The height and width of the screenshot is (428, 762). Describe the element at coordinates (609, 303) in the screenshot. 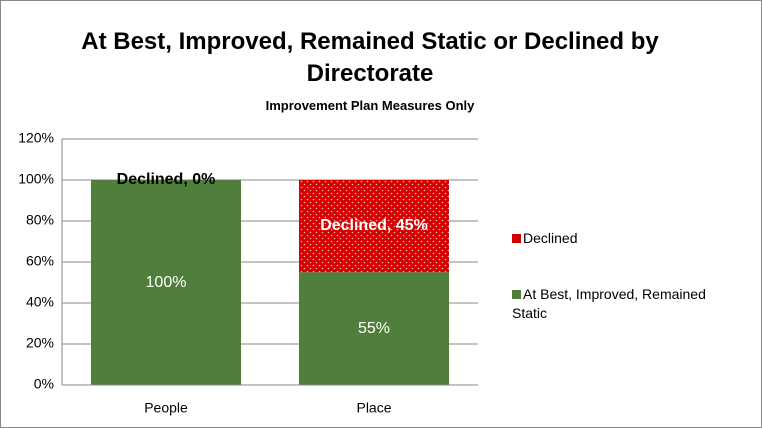

I see `legend-label: At Best, Improved, Remained Static` at that location.